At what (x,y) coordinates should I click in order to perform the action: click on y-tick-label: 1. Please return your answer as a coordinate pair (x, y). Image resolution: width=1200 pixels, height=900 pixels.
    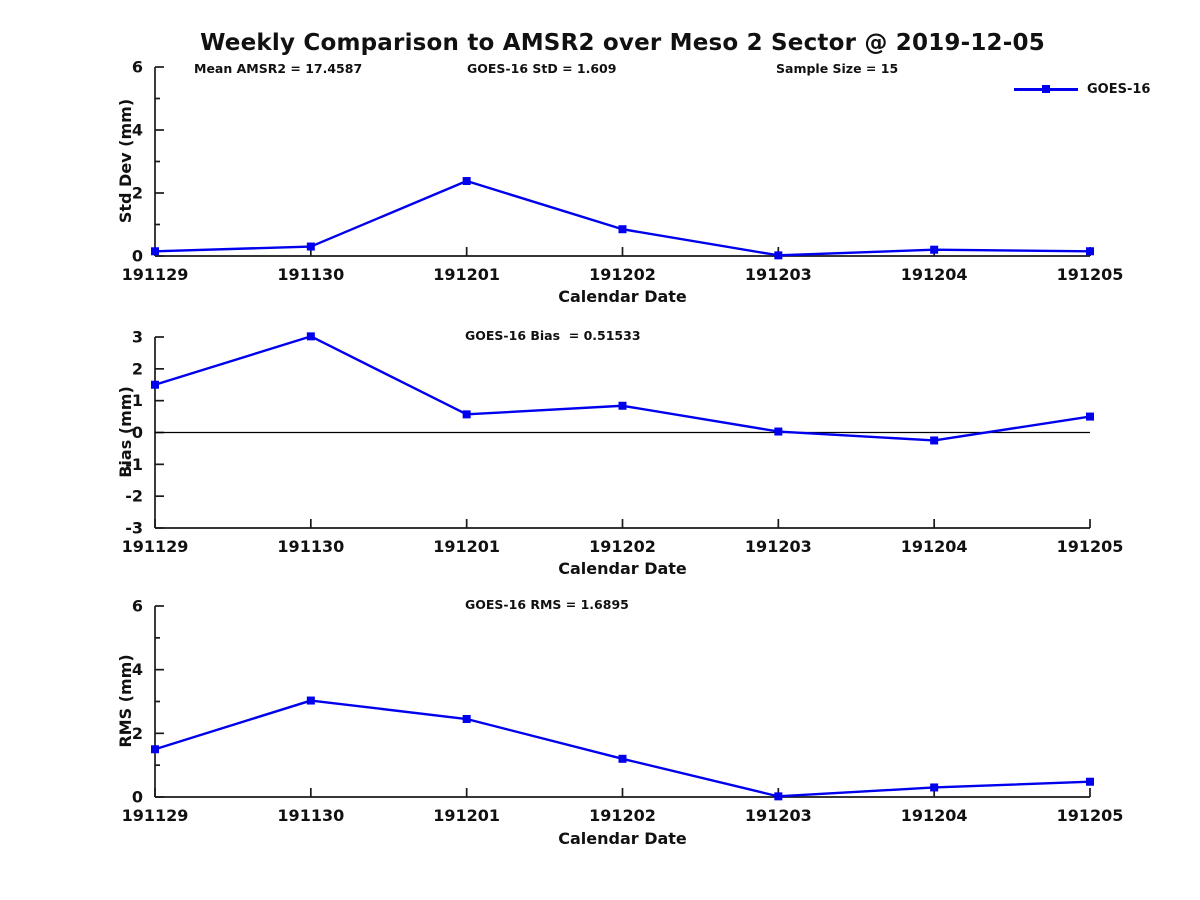
    Looking at the image, I should click on (137, 400).